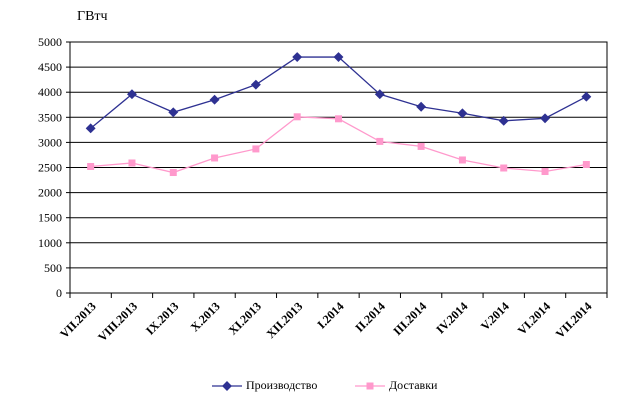 The image size is (633, 408). What do you see at coordinates (50, 42) in the screenshot?
I see `y-tick-label-5000: 5000` at bounding box center [50, 42].